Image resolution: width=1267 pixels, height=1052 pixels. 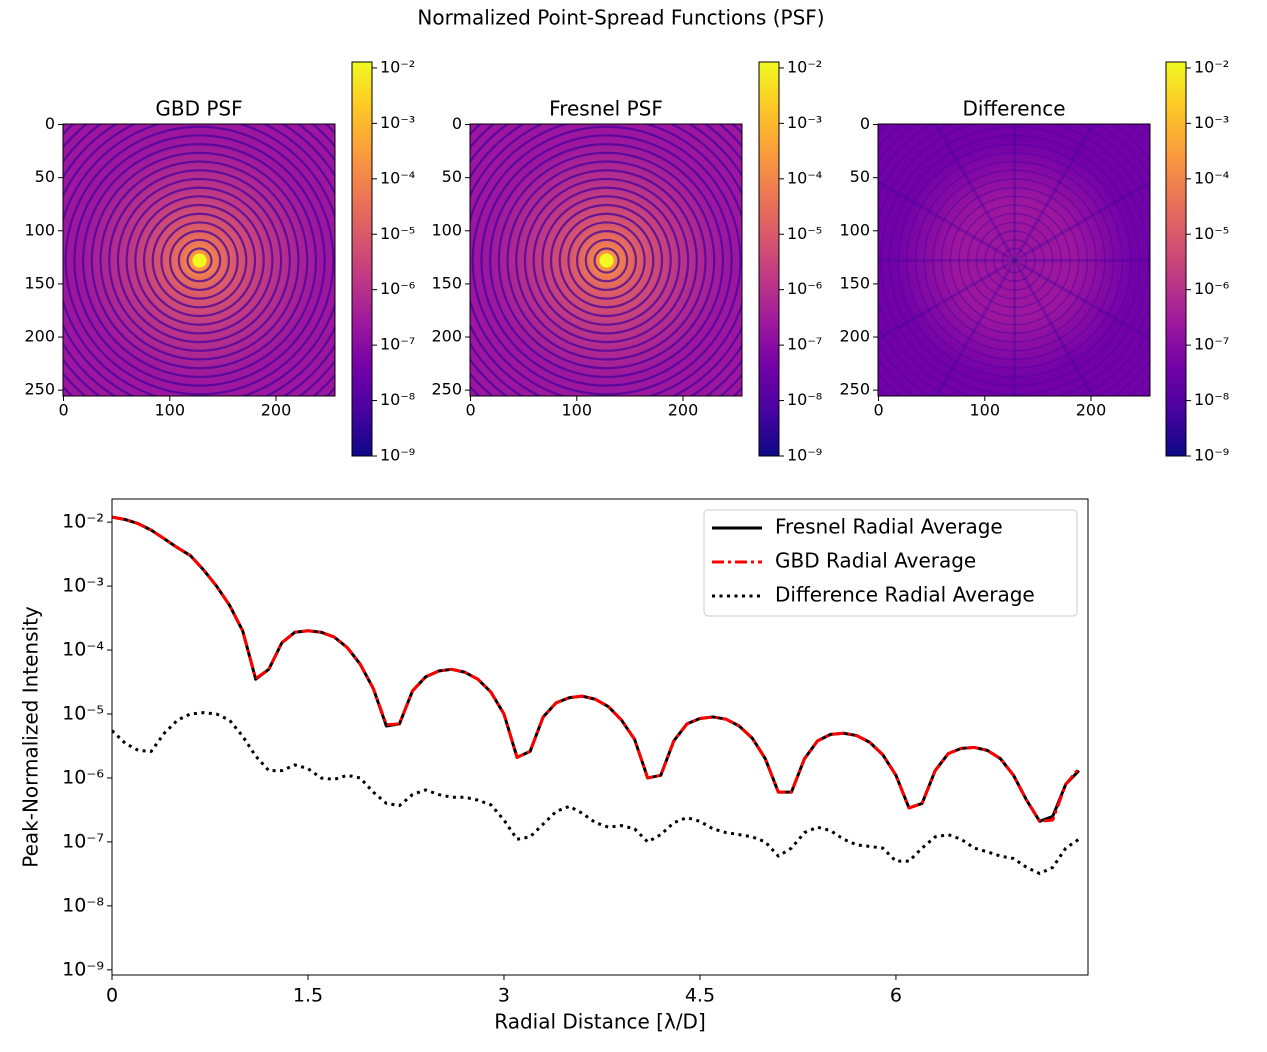 What do you see at coordinates (83, 841) in the screenshot?
I see `y-tick-label: 10⁻⁷` at bounding box center [83, 841].